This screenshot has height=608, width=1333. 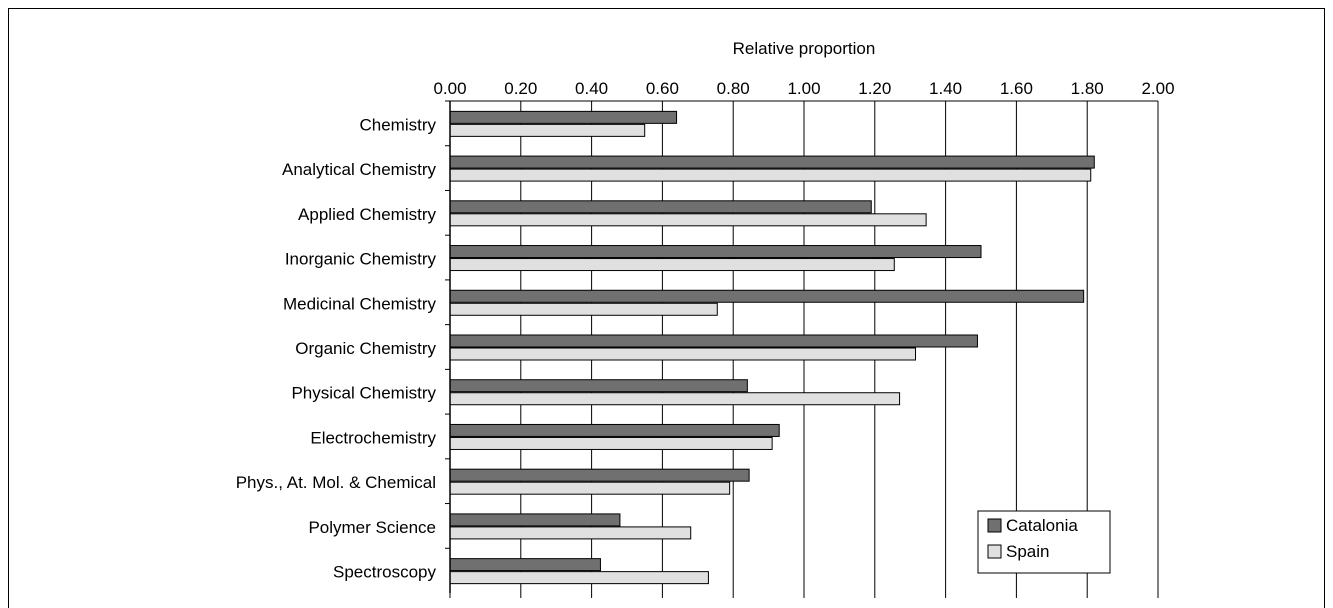 What do you see at coordinates (945, 88) in the screenshot?
I see `x-tick-label: 1.40` at bounding box center [945, 88].